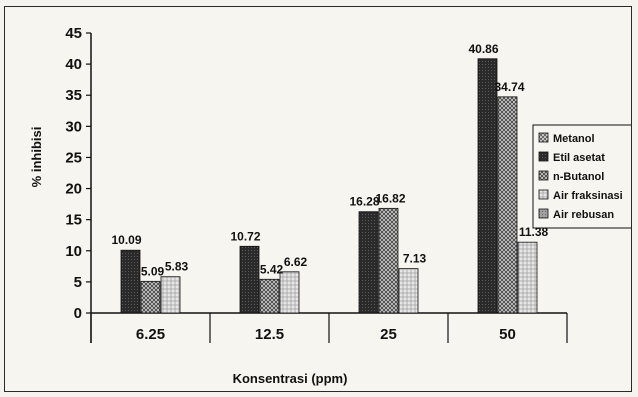 The width and height of the screenshot is (638, 397). Describe the element at coordinates (296, 262) in the screenshot. I see `data-label: 6.62` at that location.